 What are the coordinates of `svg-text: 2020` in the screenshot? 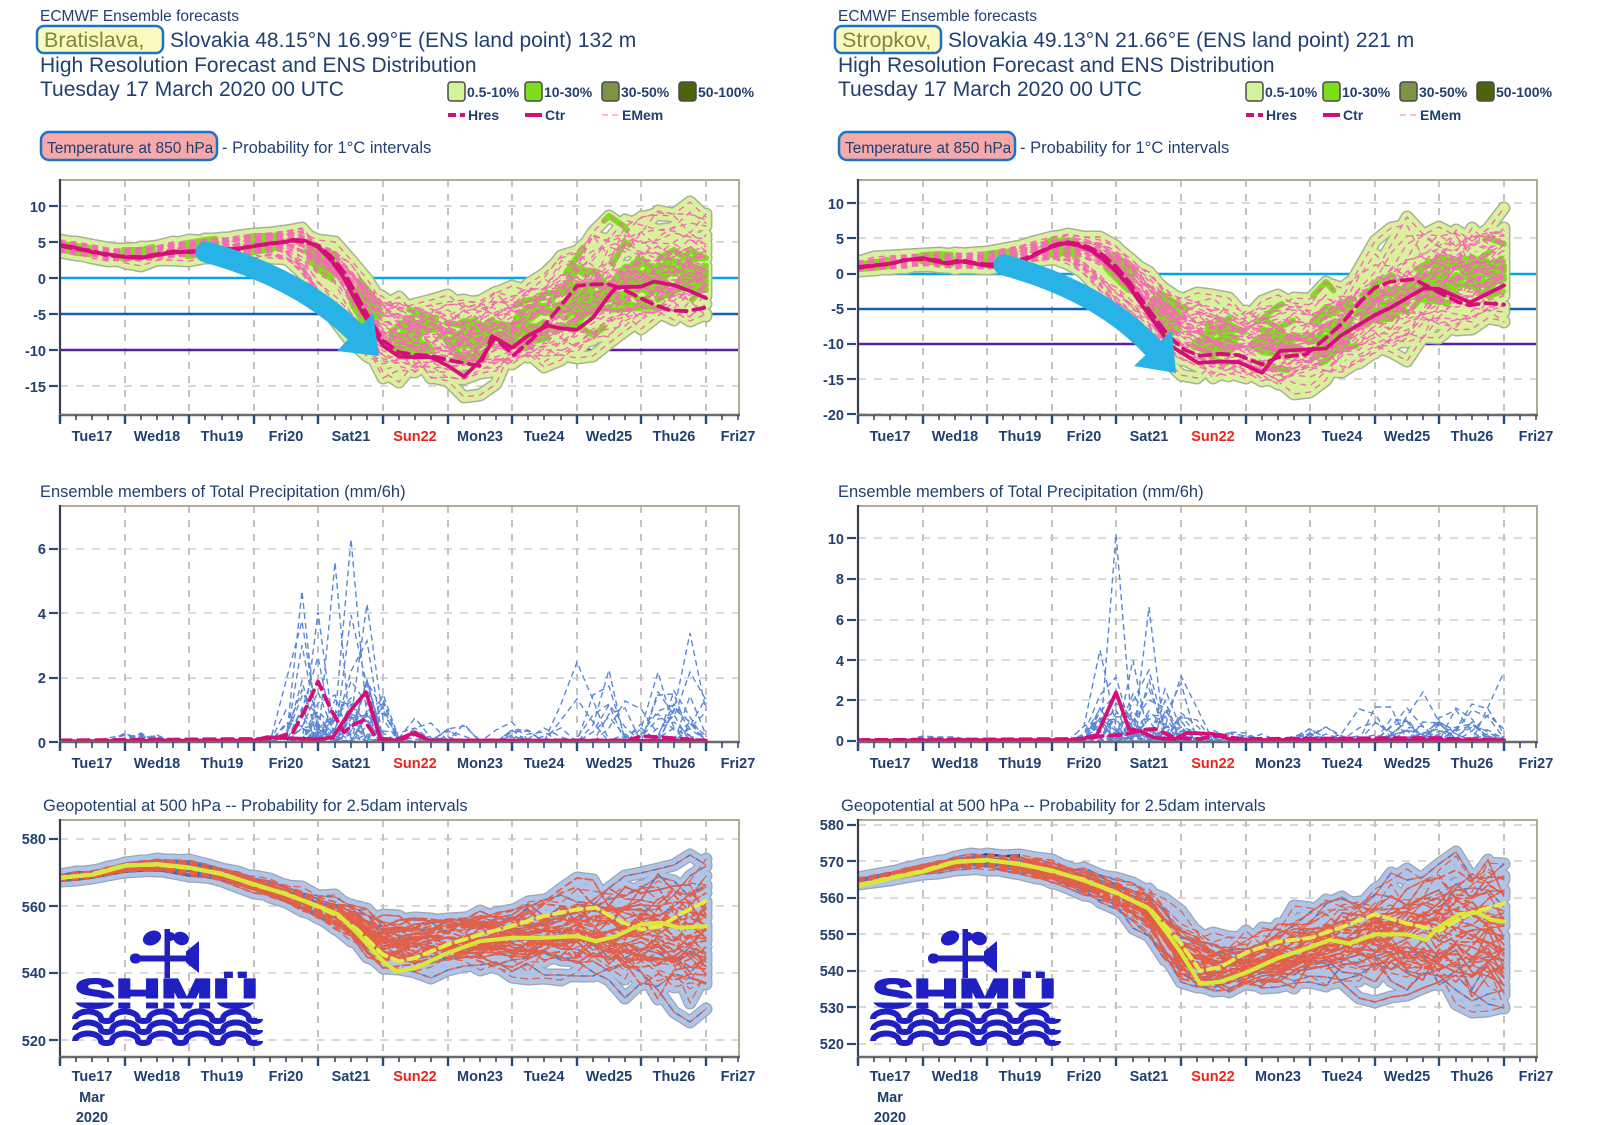 It's located at (890, 1117).